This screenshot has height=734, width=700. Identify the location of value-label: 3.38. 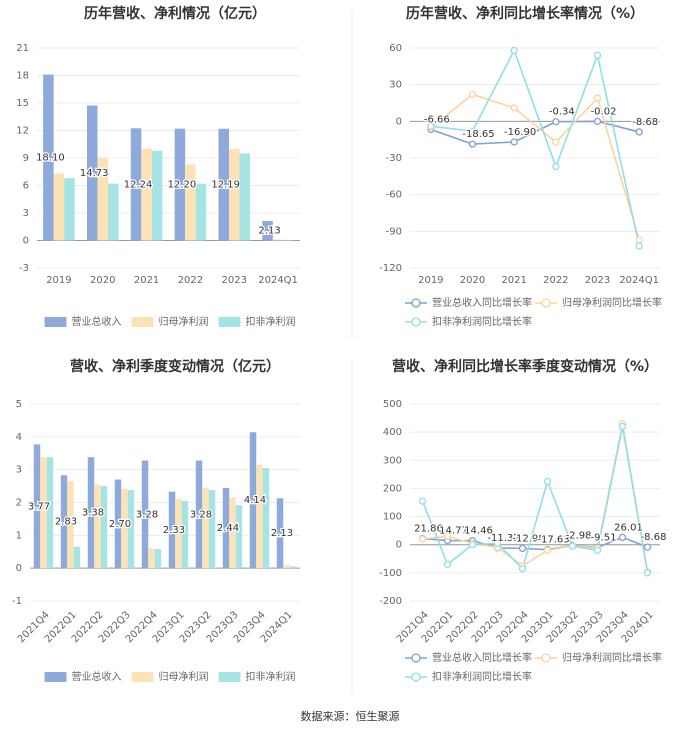
(93, 513).